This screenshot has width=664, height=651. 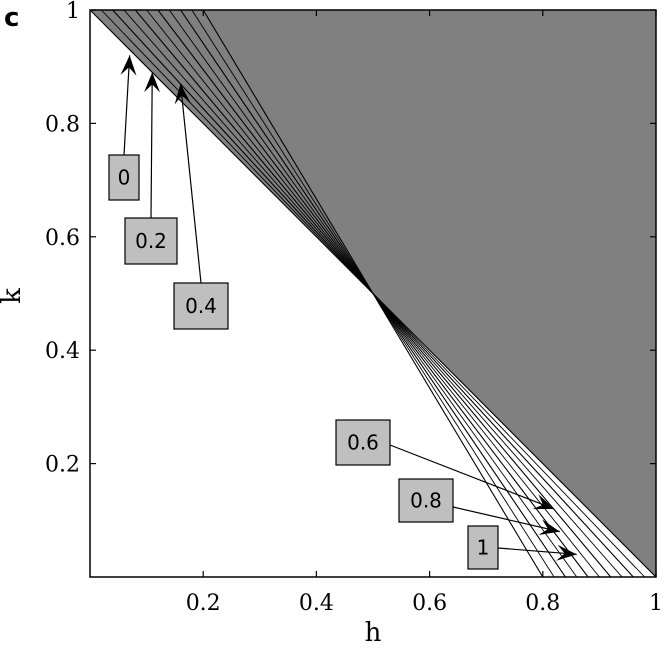 I want to click on x-axis-label: h, so click(x=373, y=633).